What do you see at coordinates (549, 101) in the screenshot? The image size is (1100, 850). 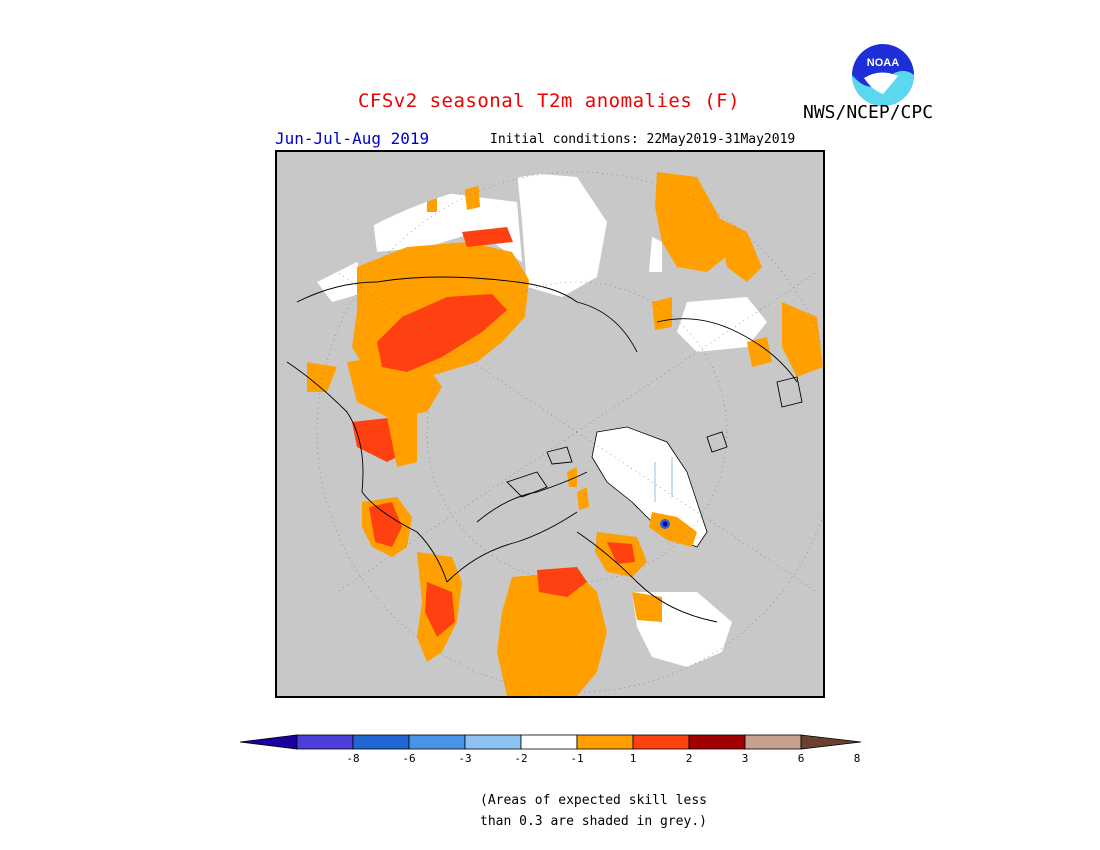 I see `map-title: CFSv2 seasonal T2m anomalies (F)` at bounding box center [549, 101].